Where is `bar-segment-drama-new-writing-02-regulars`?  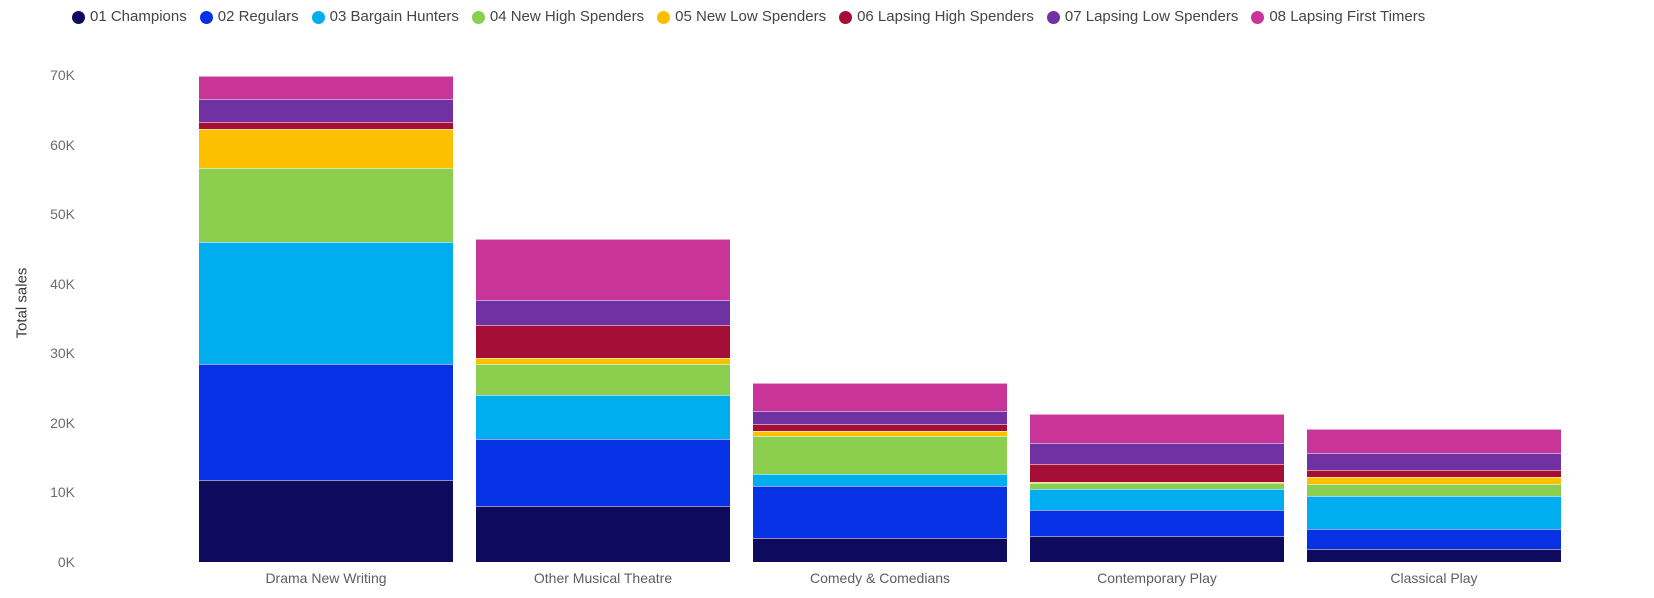 bar-segment-drama-new-writing-02-regulars is located at coordinates (326, 422).